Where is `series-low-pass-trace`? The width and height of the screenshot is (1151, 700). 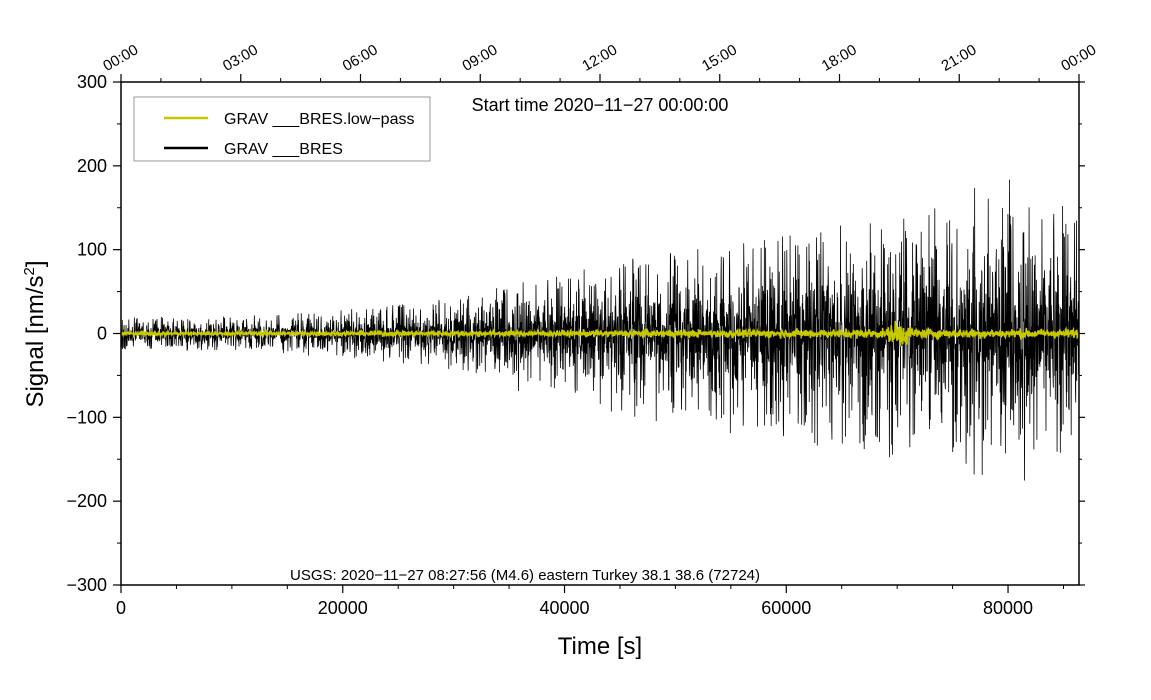 series-low-pass-trace is located at coordinates (600, 333).